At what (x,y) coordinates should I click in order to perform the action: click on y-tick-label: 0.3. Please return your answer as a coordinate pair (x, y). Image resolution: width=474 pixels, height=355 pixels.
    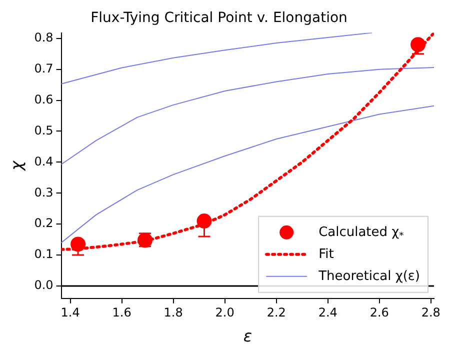
    Looking at the image, I should click on (44, 192).